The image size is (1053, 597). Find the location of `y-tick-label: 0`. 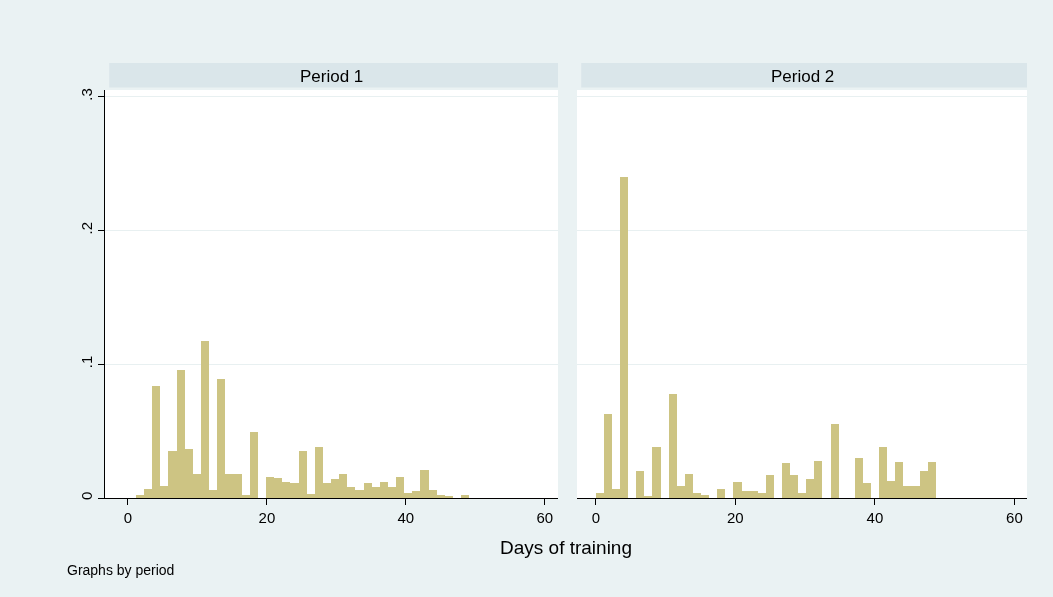

y-tick-label: 0 is located at coordinates (86, 495).